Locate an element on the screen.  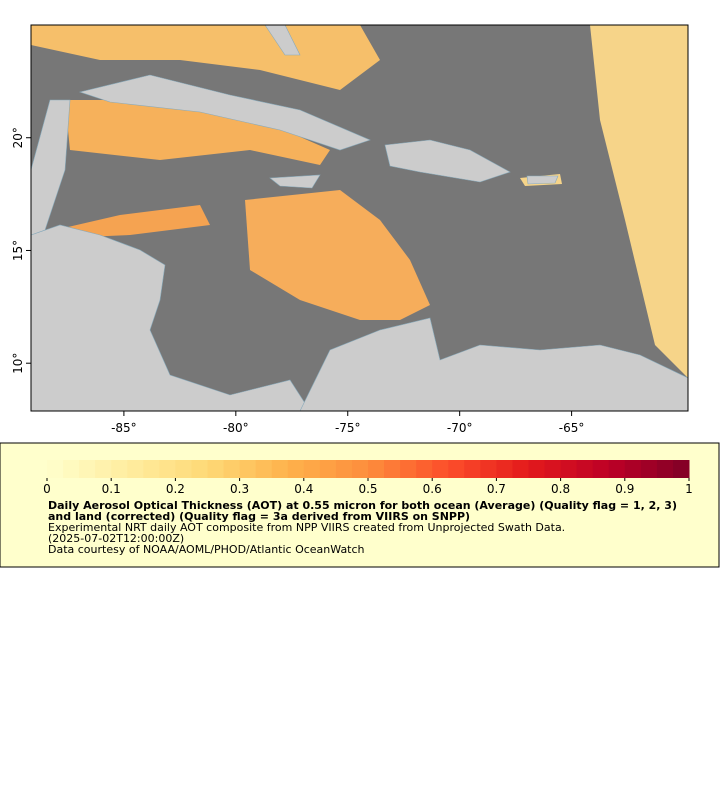
colorbar-tick-label: 0.1 is located at coordinates (111, 489).